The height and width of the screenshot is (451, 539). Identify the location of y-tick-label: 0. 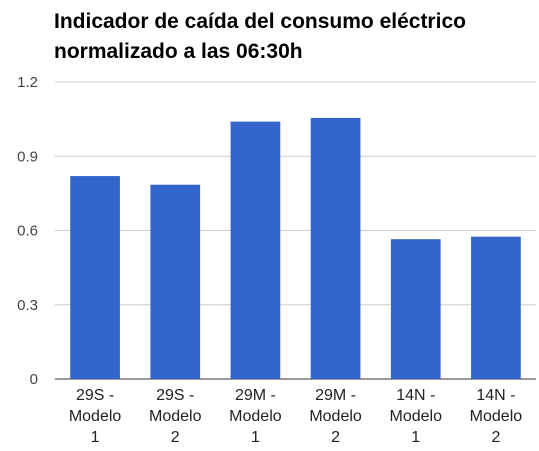
(34, 379).